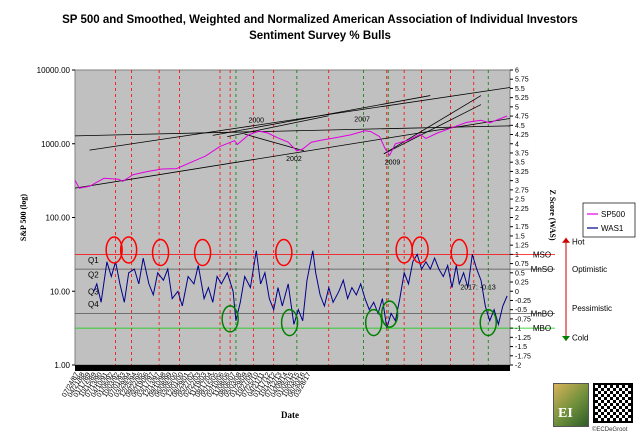 This screenshot has height=438, width=640. I want to click on right-tick-label: 1.75, so click(522, 227).